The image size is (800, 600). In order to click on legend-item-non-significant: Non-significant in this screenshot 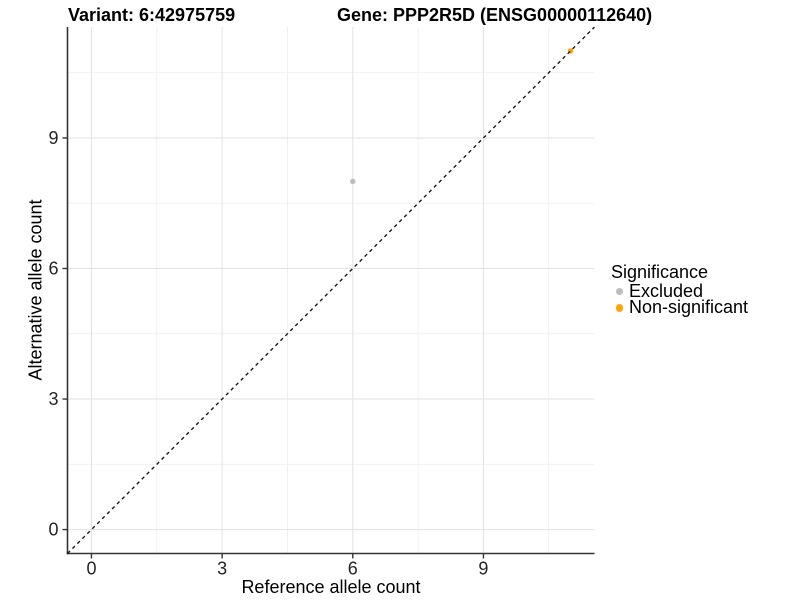, I will do `click(679, 307)`.